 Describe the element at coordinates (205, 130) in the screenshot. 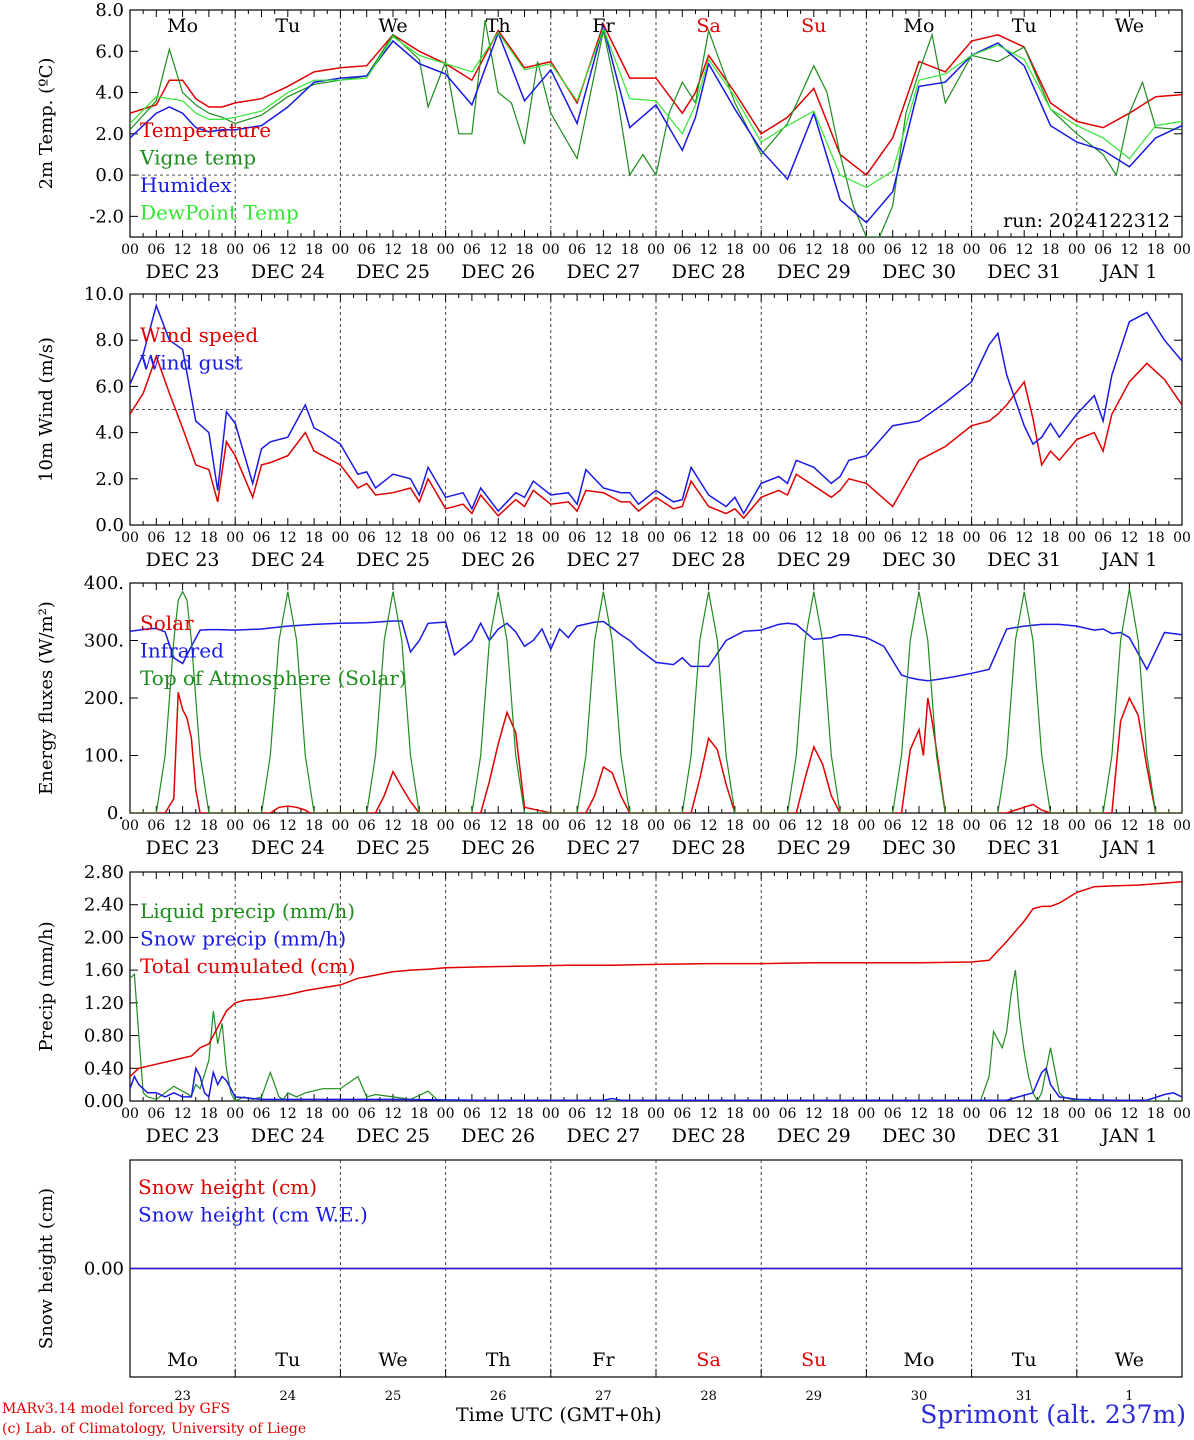

I see `legend-entry: Temperature` at that location.